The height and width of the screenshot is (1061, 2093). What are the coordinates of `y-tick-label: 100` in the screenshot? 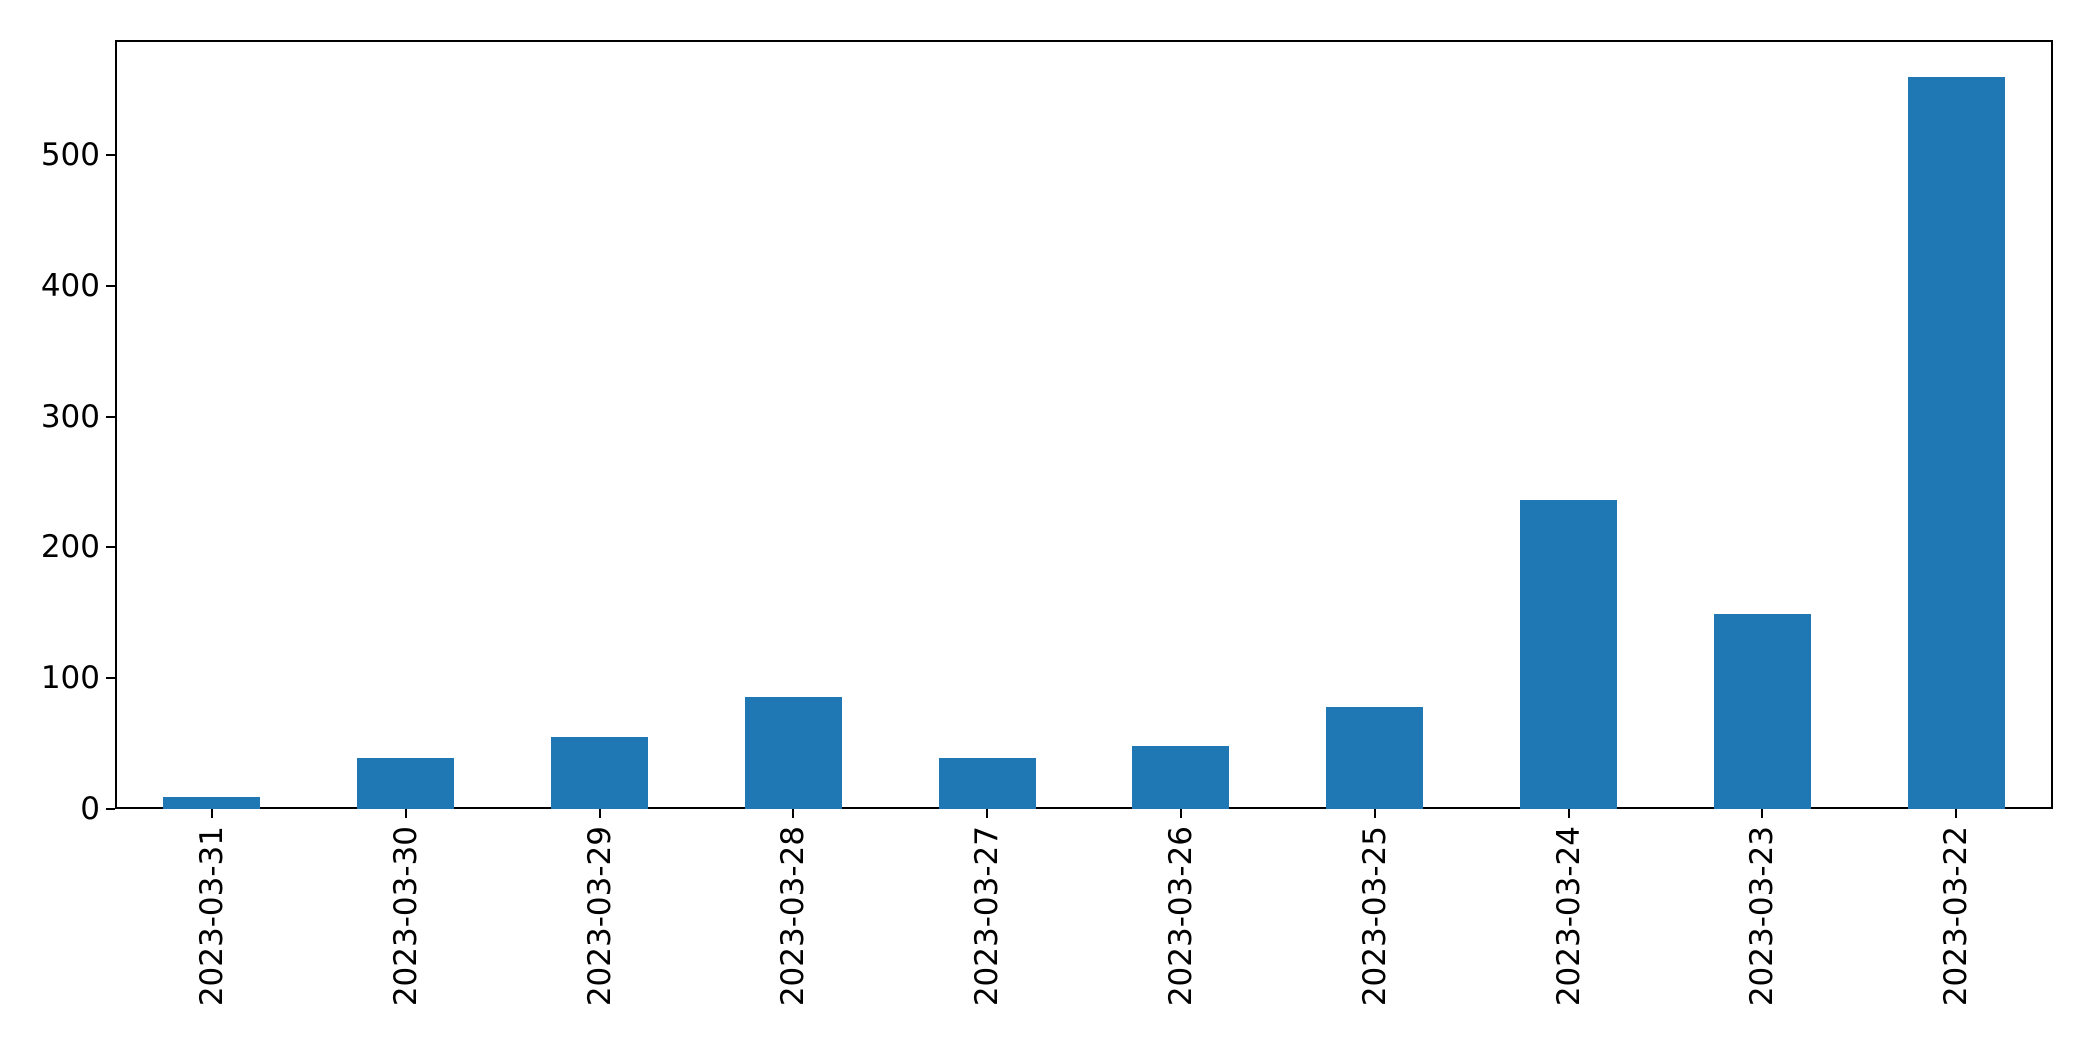 It's located at (70, 678).